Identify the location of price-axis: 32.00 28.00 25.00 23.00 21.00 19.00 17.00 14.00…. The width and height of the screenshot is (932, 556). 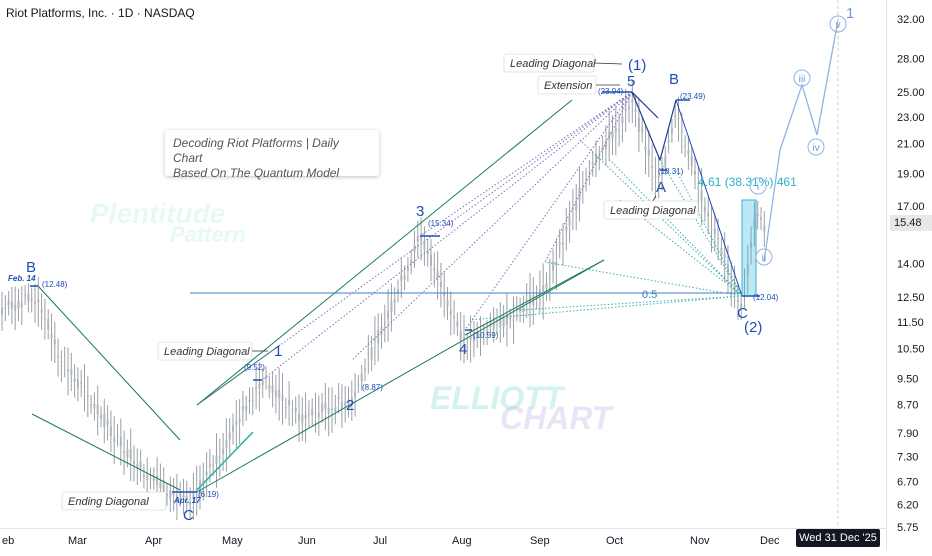
(909, 275).